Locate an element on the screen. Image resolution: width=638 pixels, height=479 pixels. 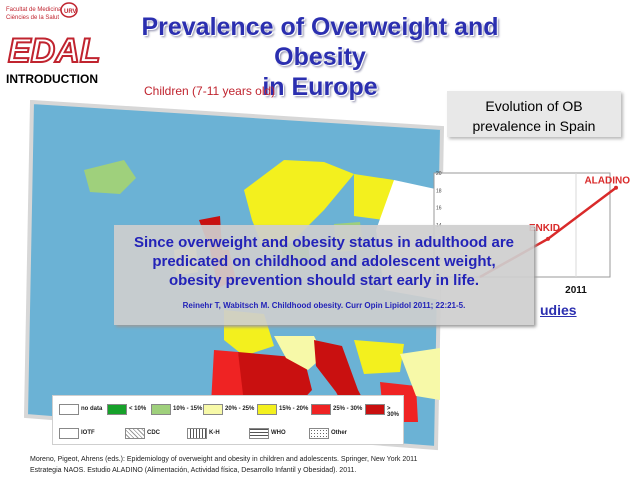
legend-swatch-iotf is located at coordinates (69, 433).